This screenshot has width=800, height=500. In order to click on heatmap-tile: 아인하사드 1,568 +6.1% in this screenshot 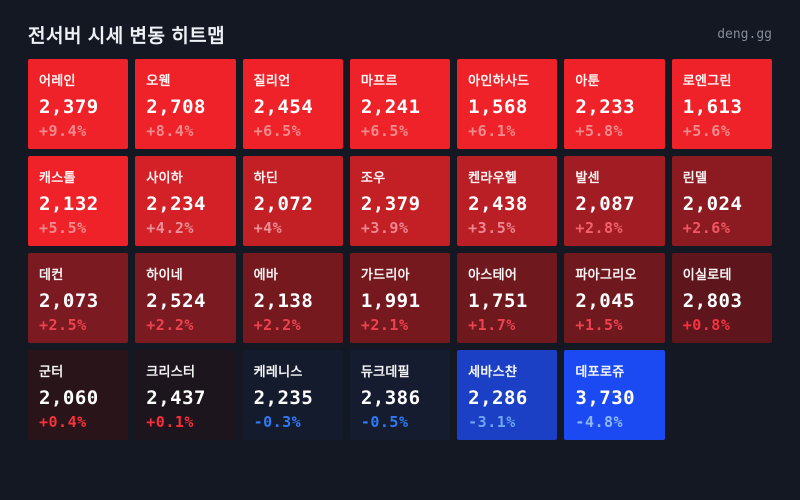, I will do `click(507, 104)`.